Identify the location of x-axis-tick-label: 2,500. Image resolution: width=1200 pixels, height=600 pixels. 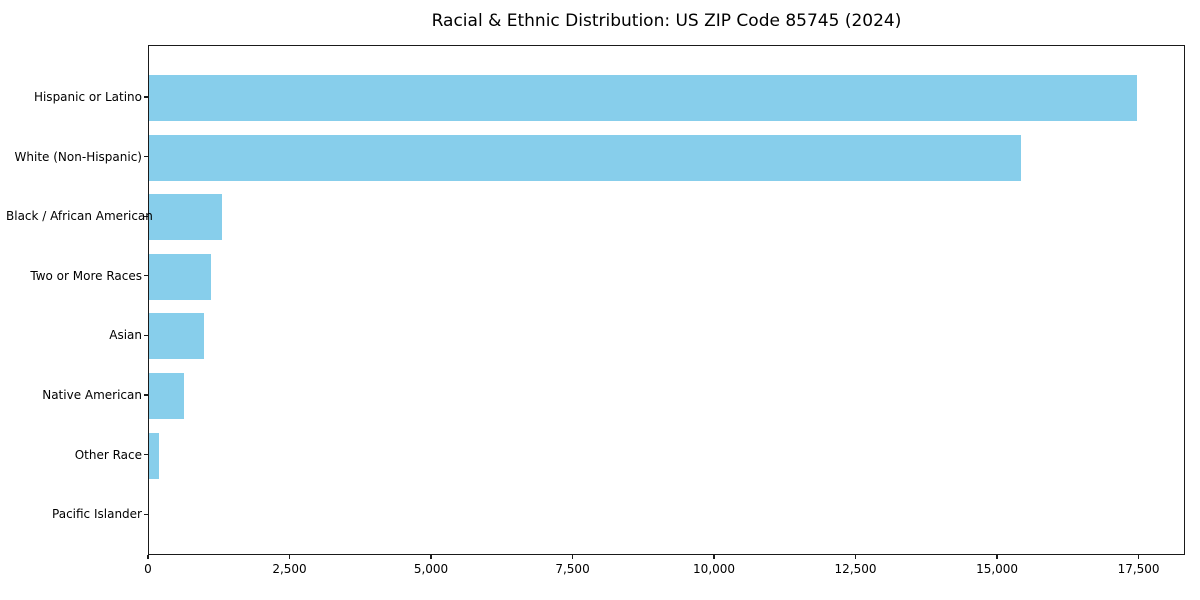
(289, 569).